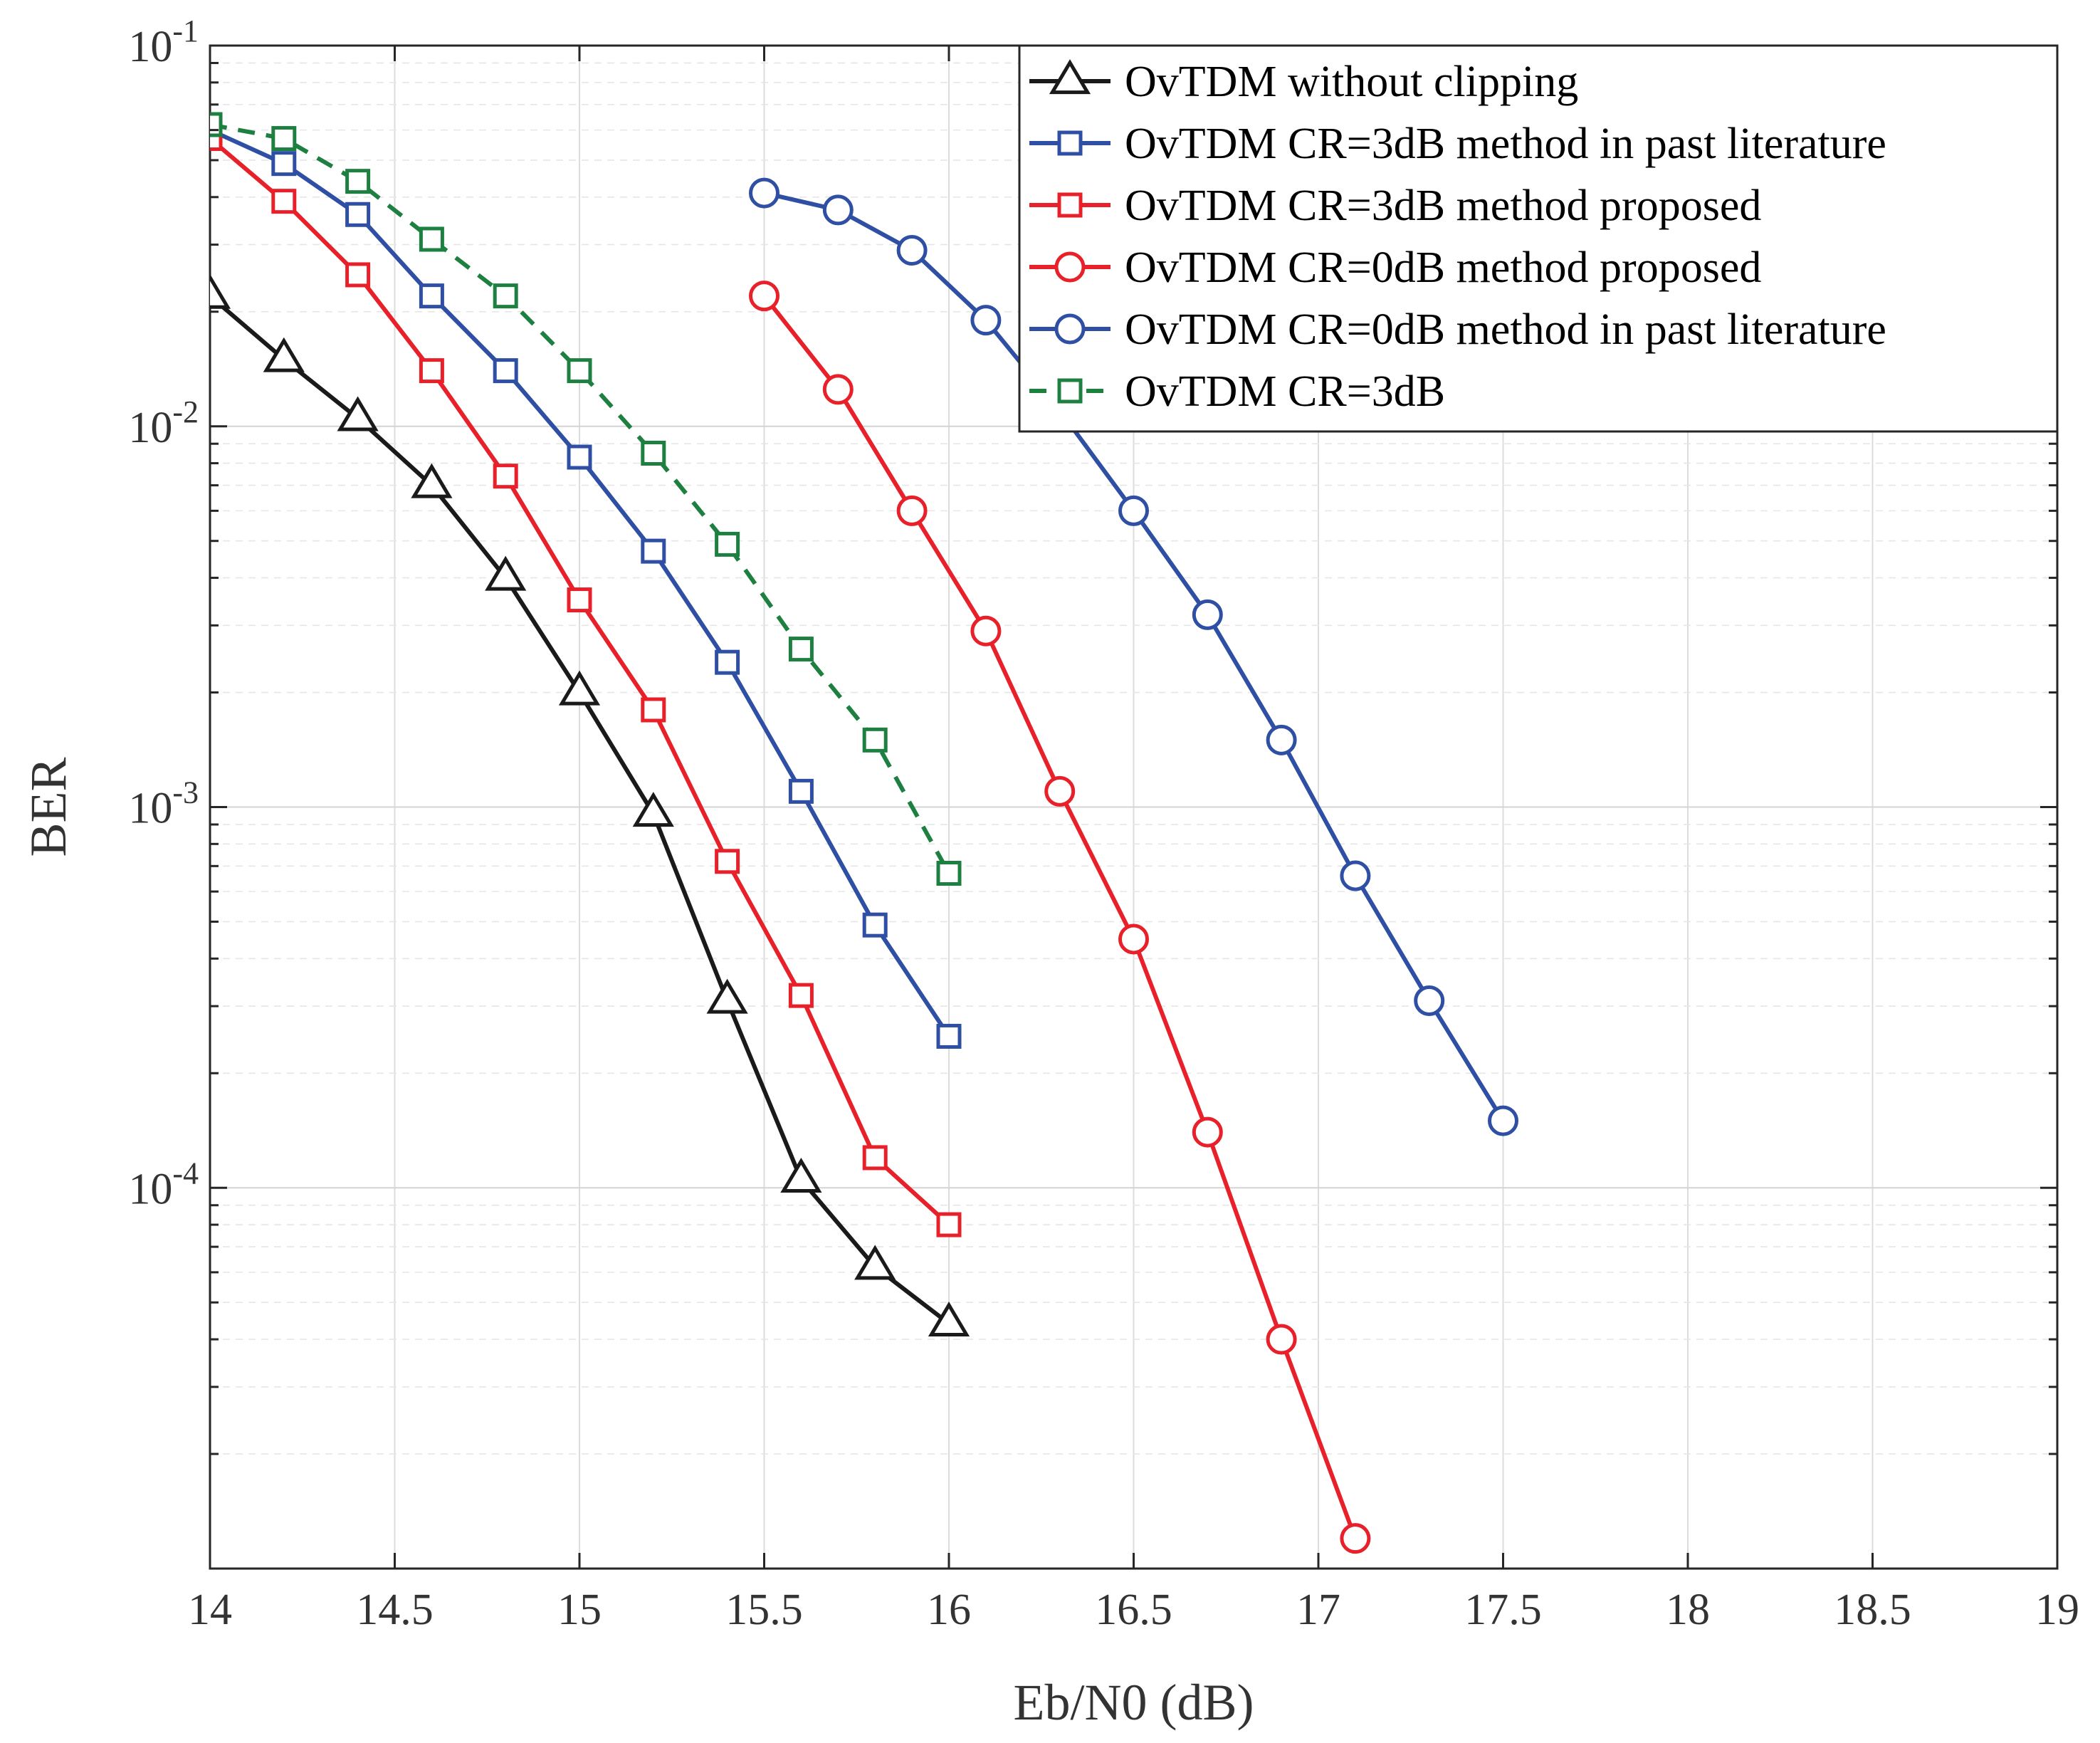 This screenshot has height=1743, width=2100. What do you see at coordinates (764, 1610) in the screenshot?
I see `x-tick-label: 15.5` at bounding box center [764, 1610].